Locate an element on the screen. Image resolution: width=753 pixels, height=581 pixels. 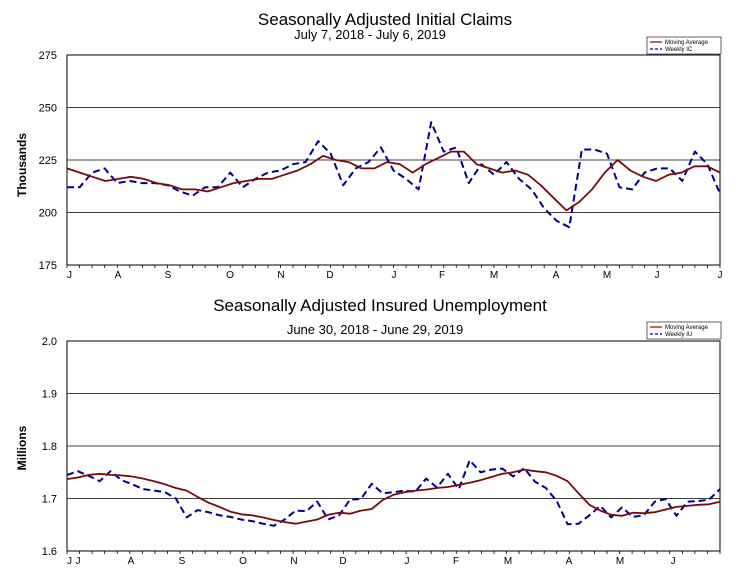
chart1-title: Seasonally Adjusted Initial Claims is located at coordinates (385, 19).